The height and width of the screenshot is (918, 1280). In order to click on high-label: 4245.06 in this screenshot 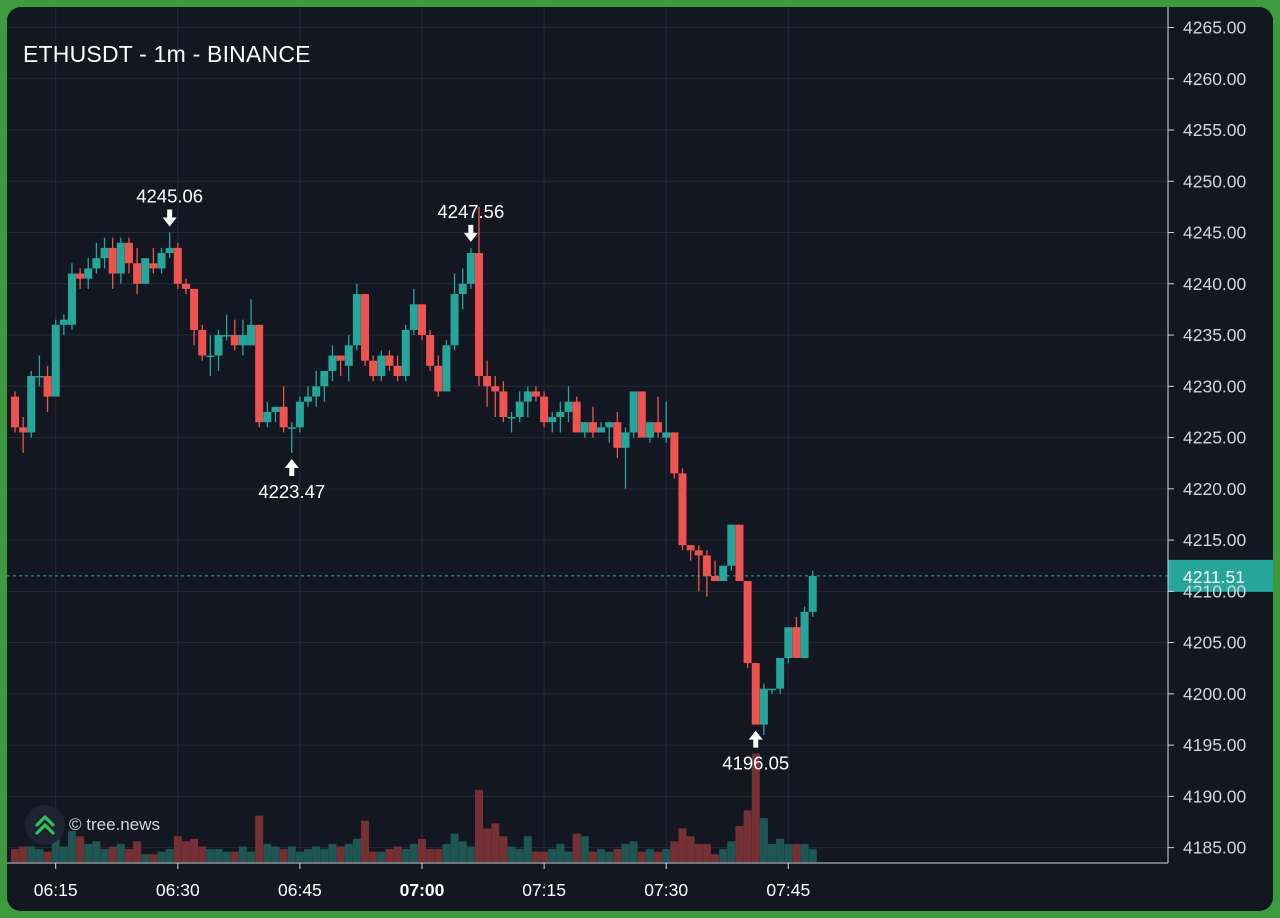, I will do `click(169, 196)`.